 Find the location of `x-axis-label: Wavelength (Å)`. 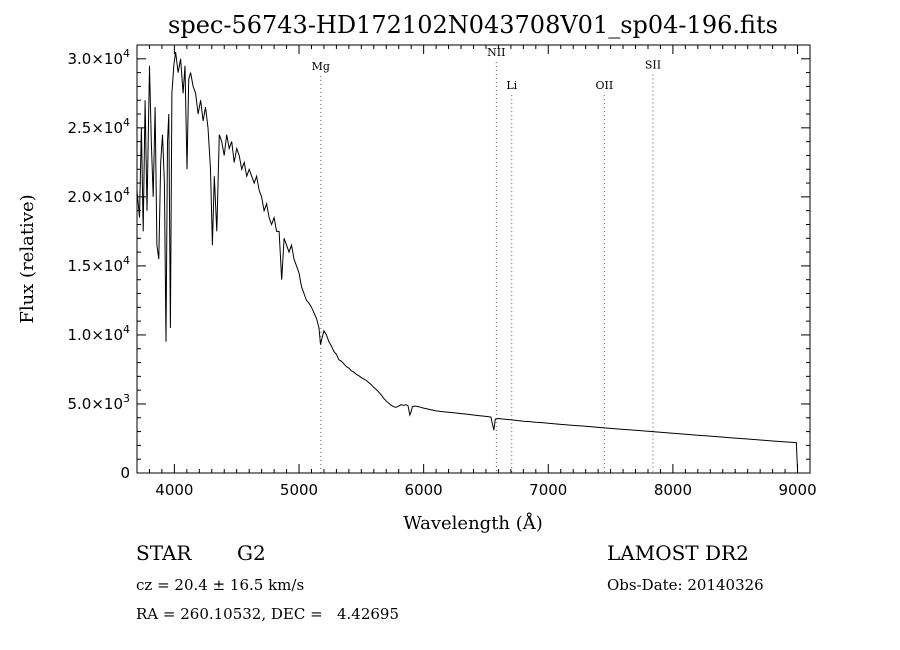

x-axis-label: Wavelength (Å) is located at coordinates (473, 523).